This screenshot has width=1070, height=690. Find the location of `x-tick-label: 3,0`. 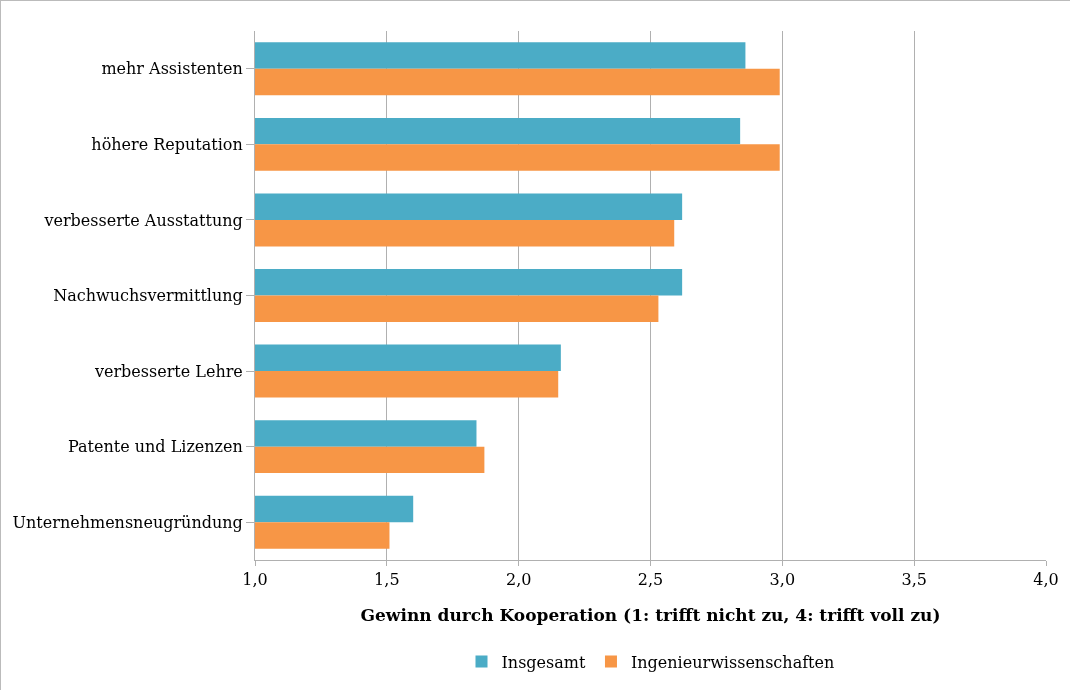

x-tick-label: 3,0 is located at coordinates (782, 580).